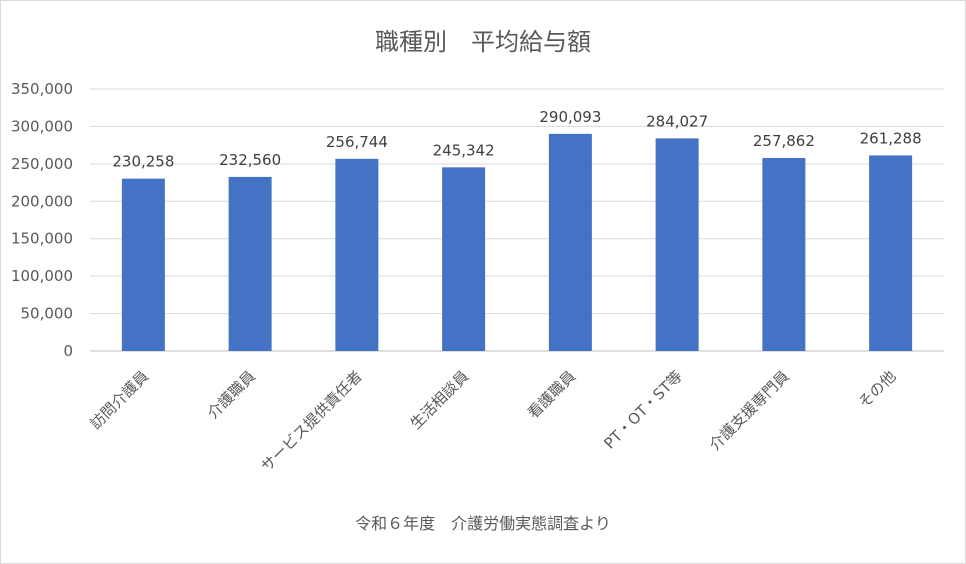  I want to click on x-tick-label: 看護職員, so click(551, 394).